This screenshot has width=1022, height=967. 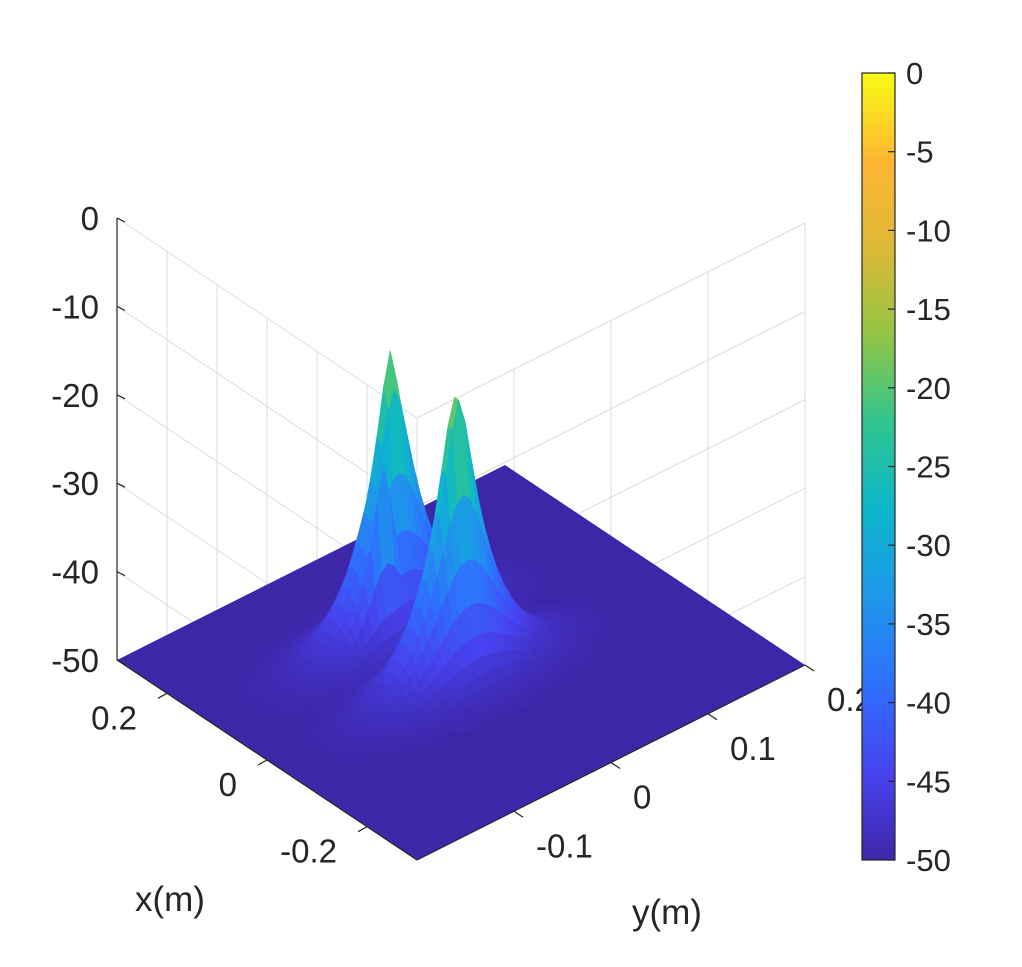 What do you see at coordinates (564, 845) in the screenshot?
I see `y-tick-label: -0.1` at bounding box center [564, 845].